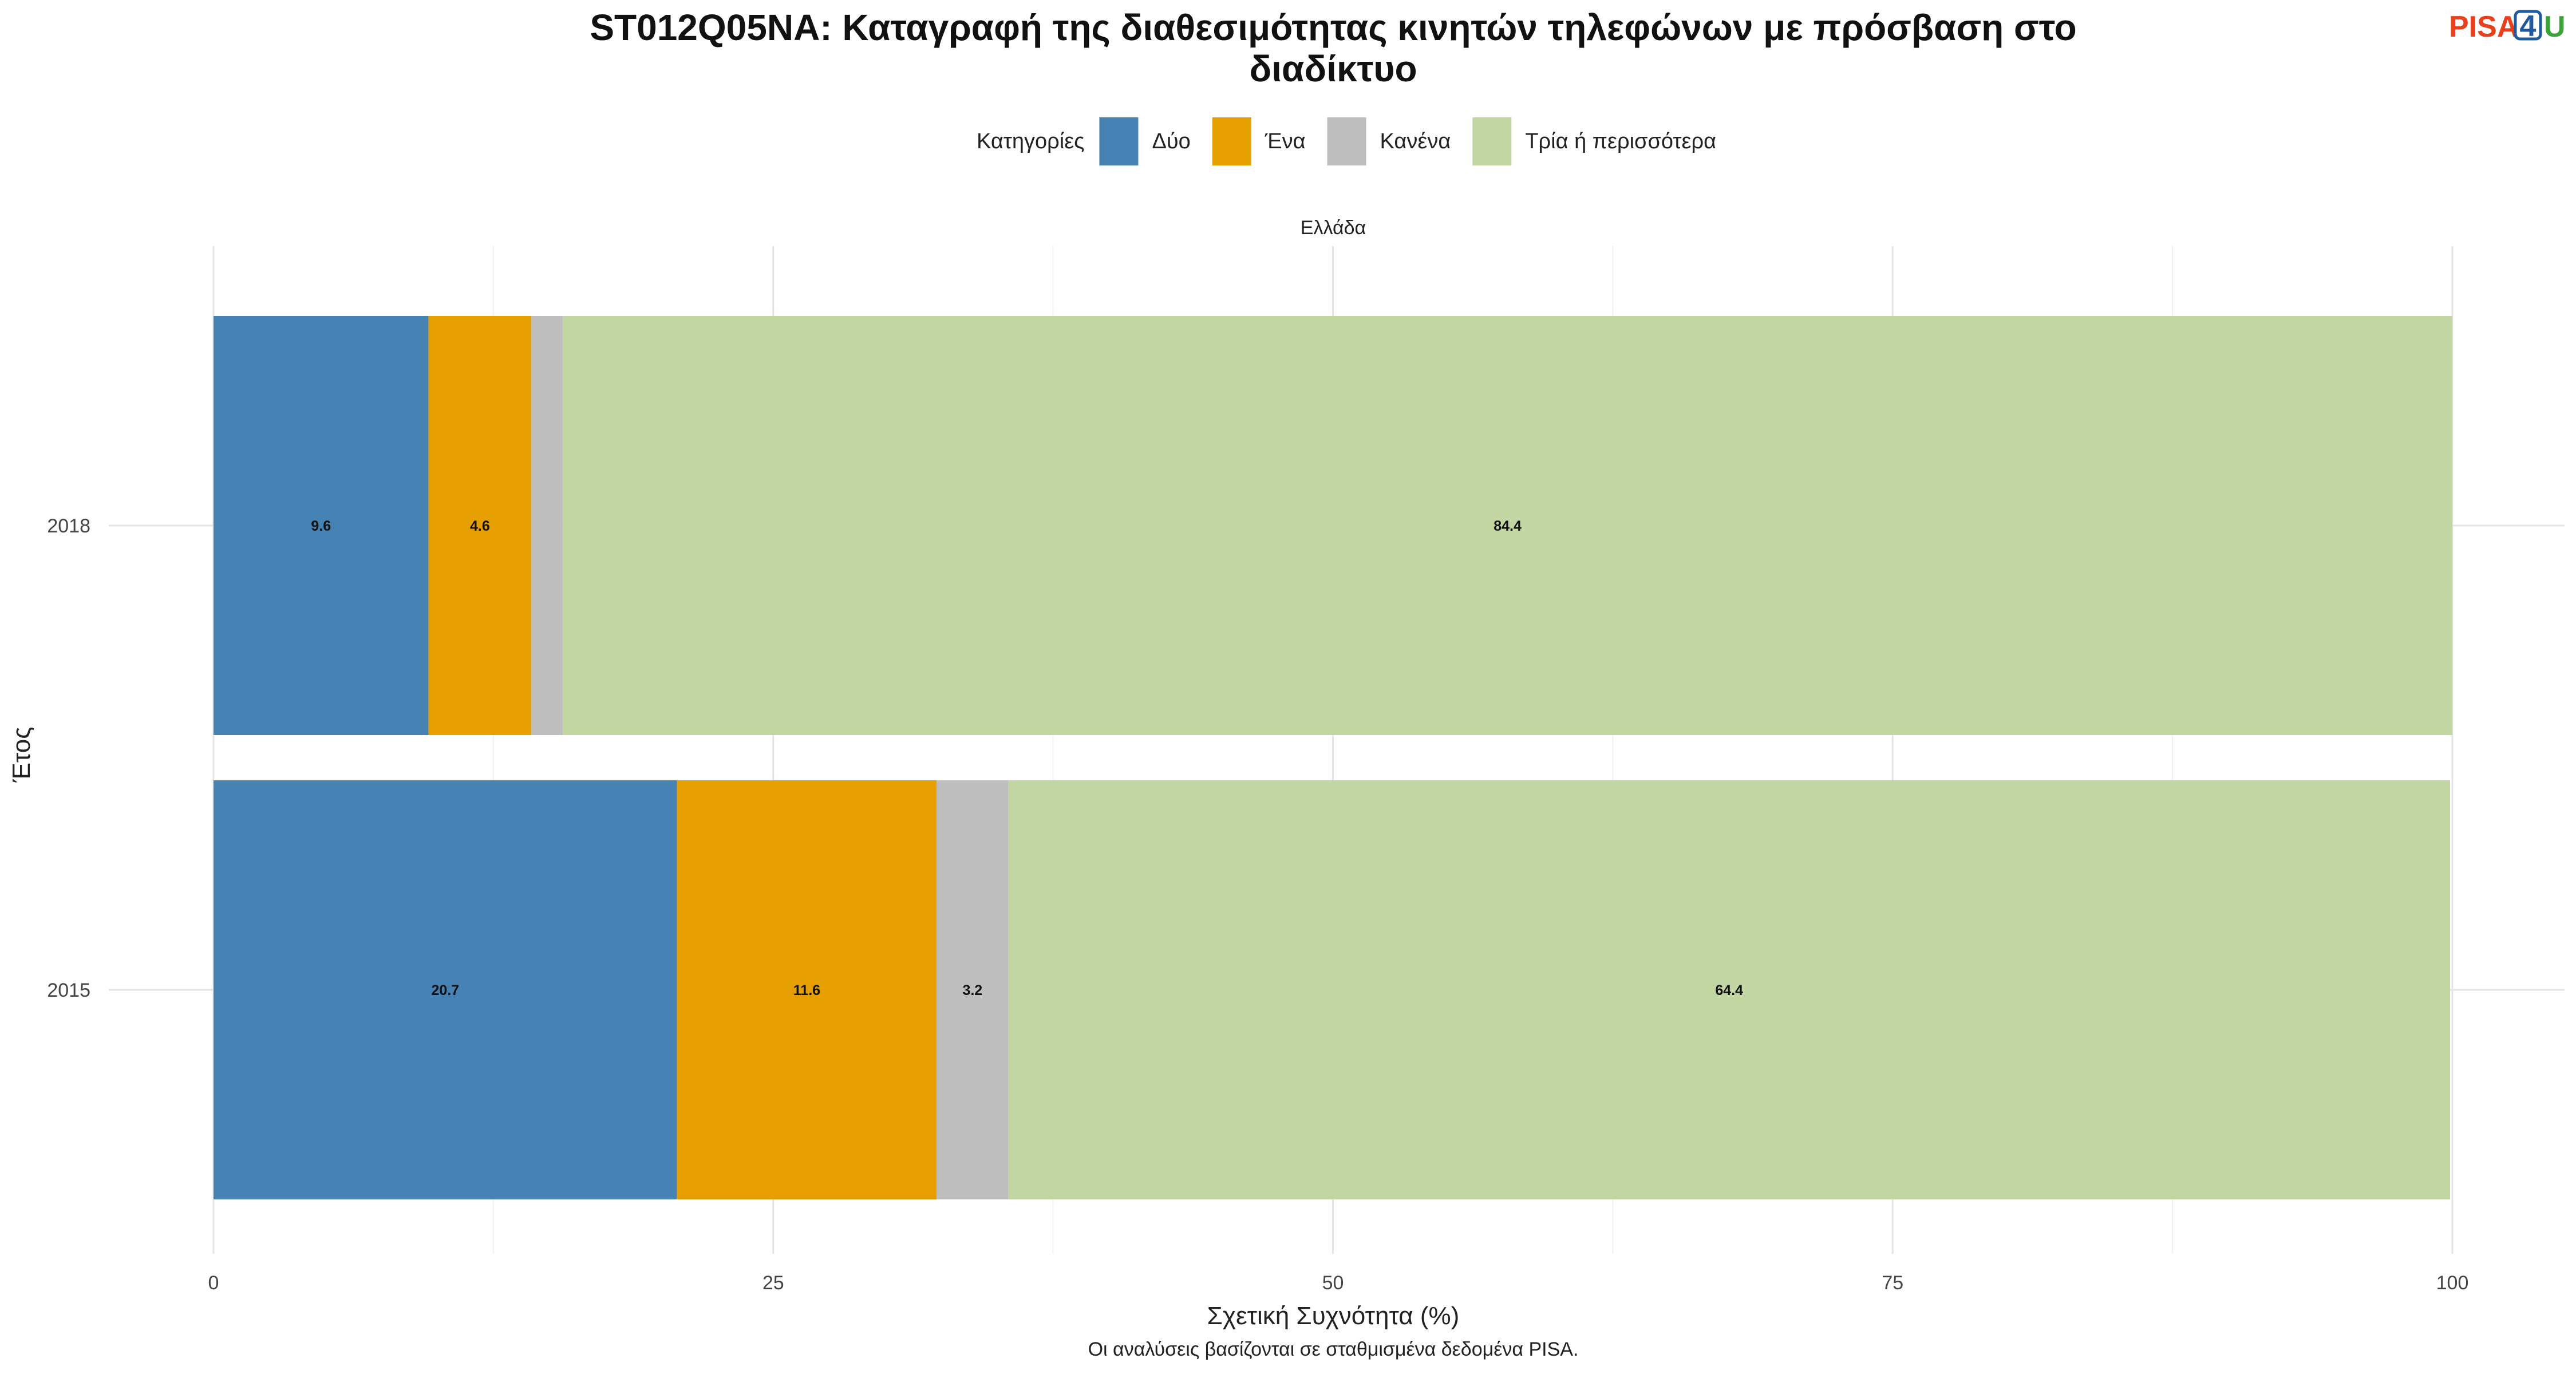 The width and height of the screenshot is (2576, 1374). Describe the element at coordinates (68, 990) in the screenshot. I see `y-tick-label: 2015` at that location.